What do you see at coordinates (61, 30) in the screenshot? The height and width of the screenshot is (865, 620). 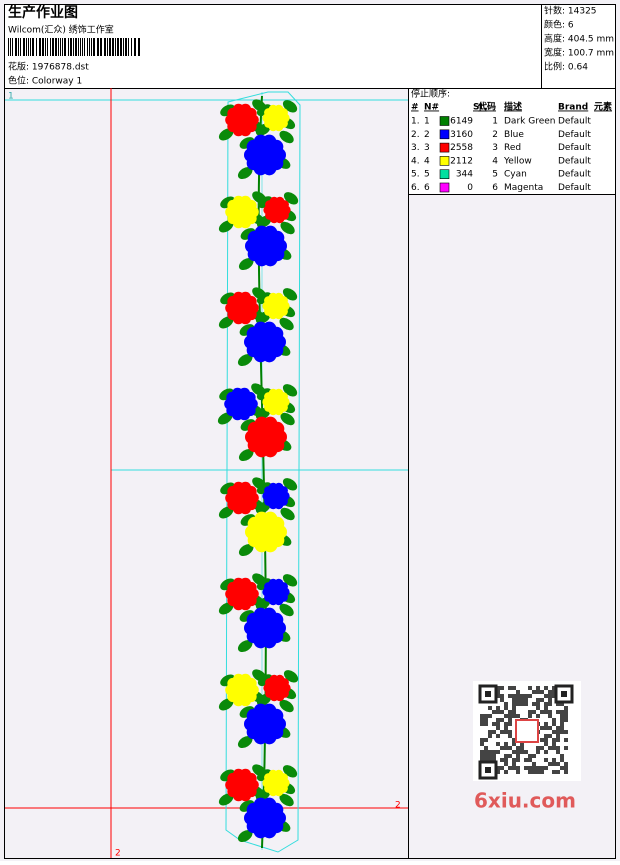 I see `studio: Wilcom(汇众) 绣饰工作室` at bounding box center [61, 30].